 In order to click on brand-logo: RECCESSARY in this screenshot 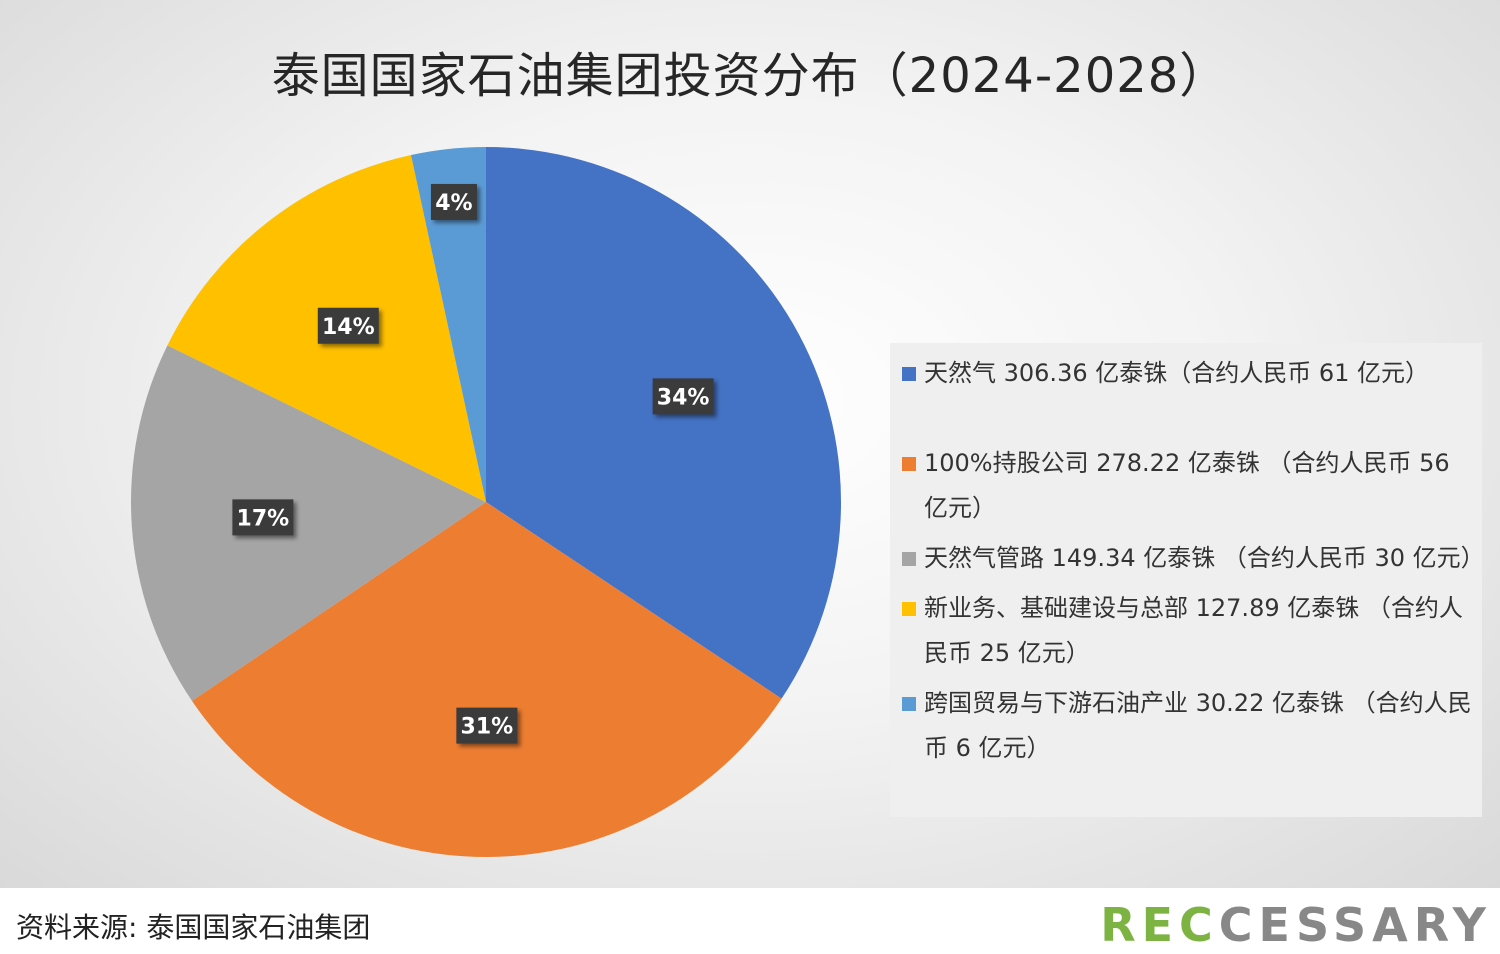, I will do `click(1296, 925)`.